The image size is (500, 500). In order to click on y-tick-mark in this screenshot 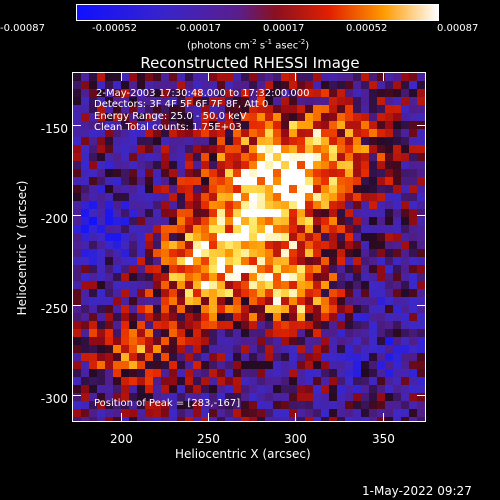, I will do `click(421, 305)`.